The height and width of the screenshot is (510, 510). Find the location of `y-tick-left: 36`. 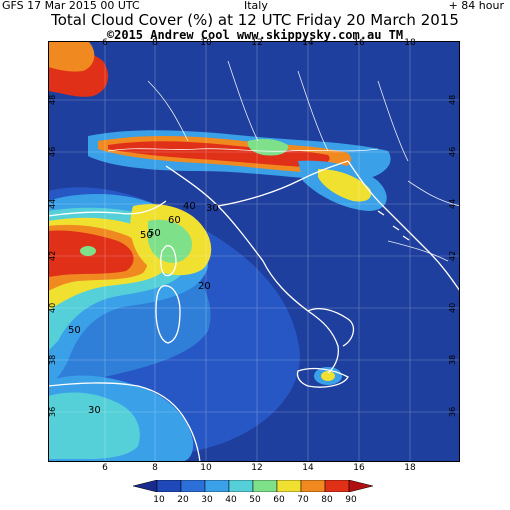

y-tick-left: 36 is located at coordinates (52, 411).